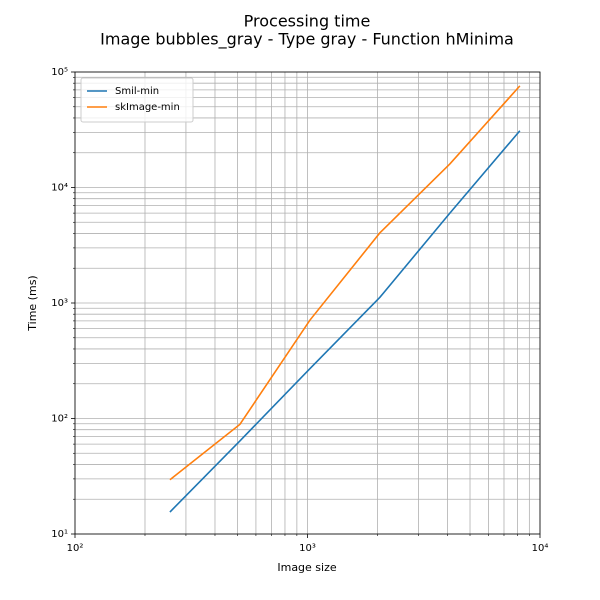  Describe the element at coordinates (59, 419) in the screenshot. I see `y-tick-label: 10²` at that location.